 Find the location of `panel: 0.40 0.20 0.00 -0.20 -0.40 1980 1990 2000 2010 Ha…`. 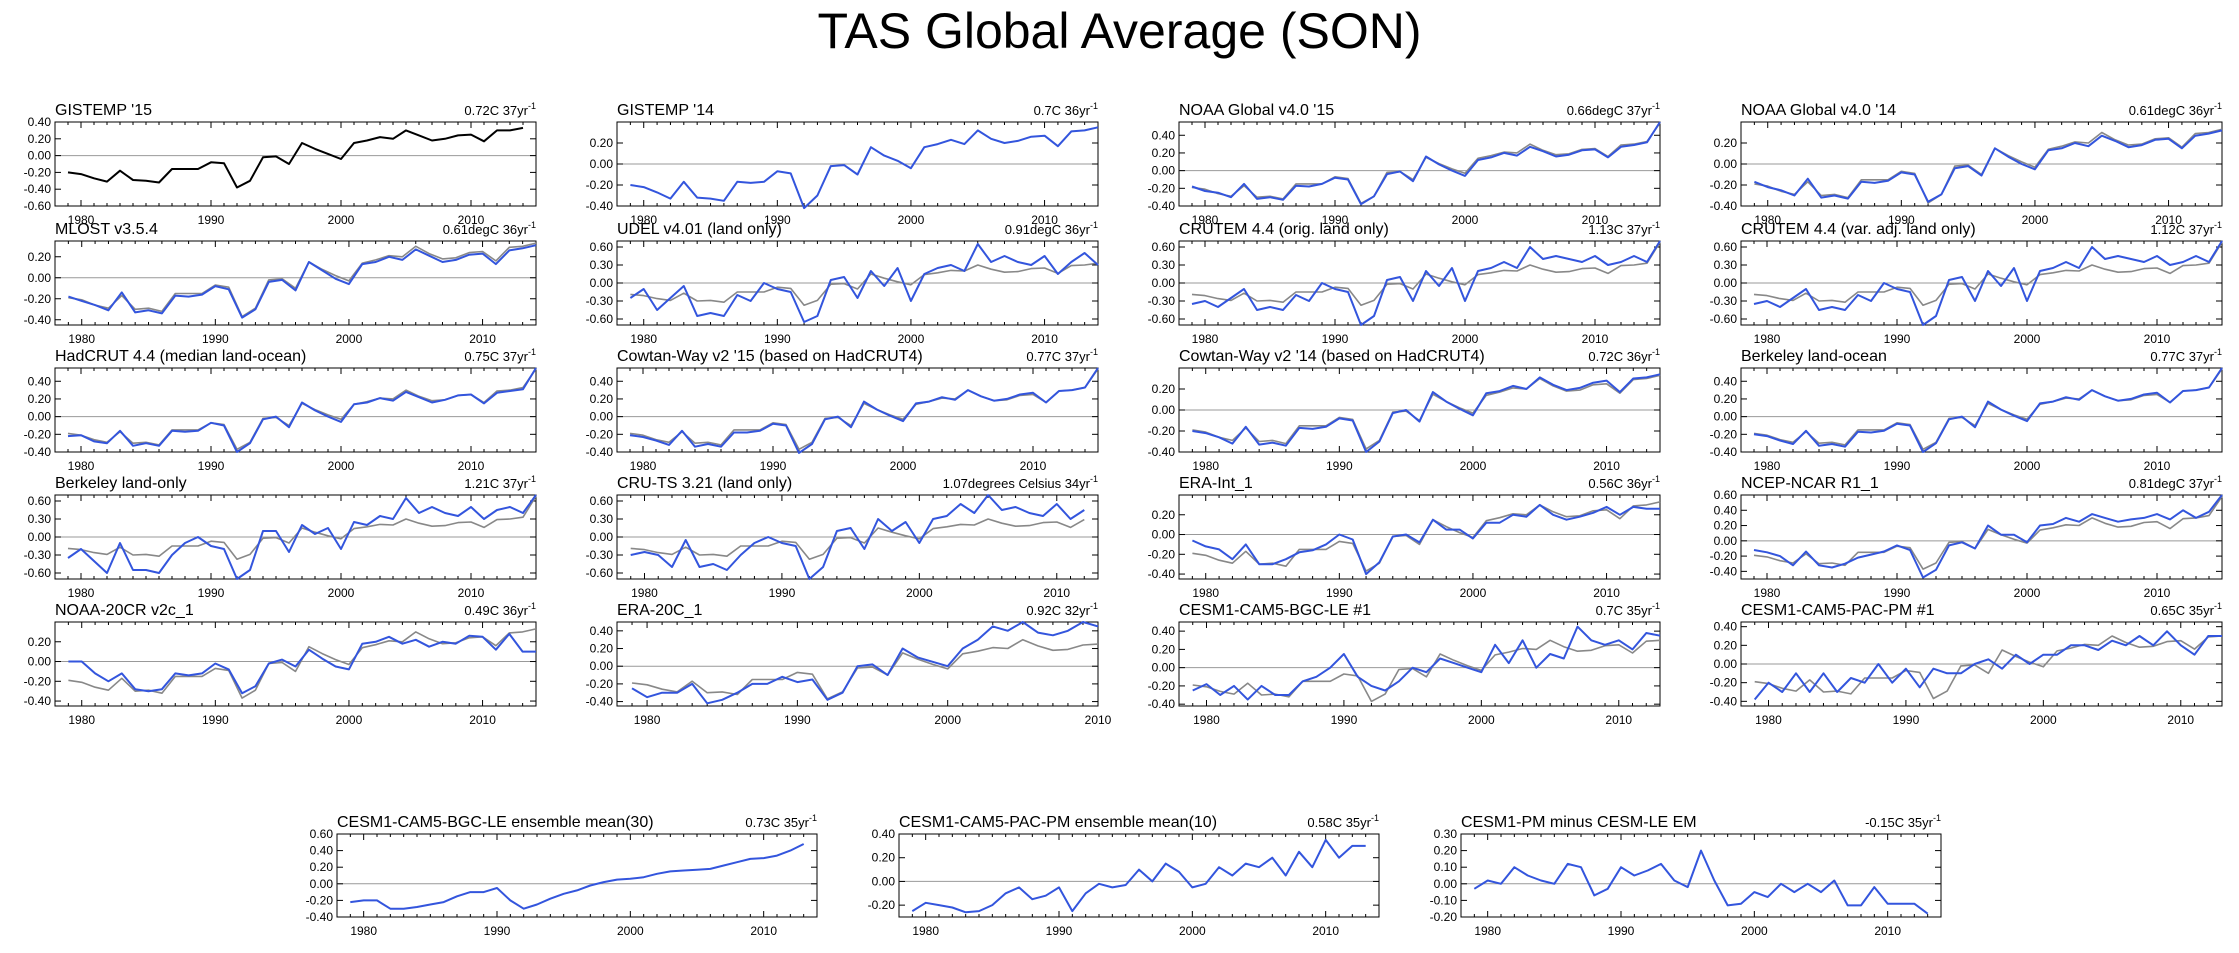

panel: 0.40 0.20 0.00 -0.20 -0.40 1980 1990 2000 2010 Ha… is located at coordinates (280, 410).